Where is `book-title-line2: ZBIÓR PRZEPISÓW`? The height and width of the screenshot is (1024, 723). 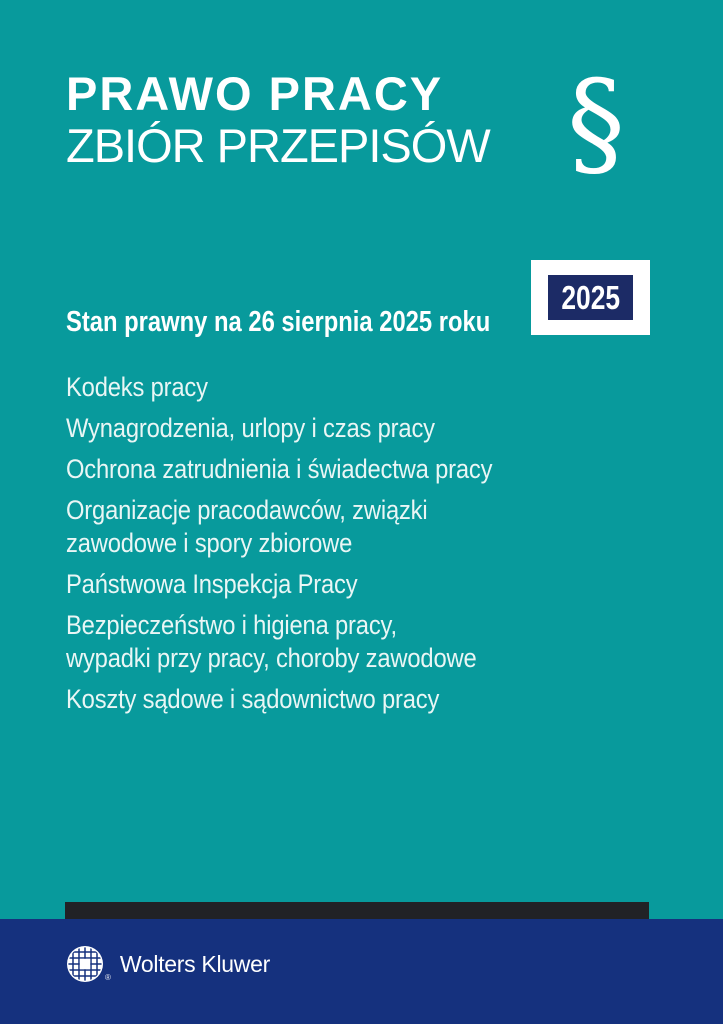 book-title-line2: ZBIÓR PRZEPISÓW is located at coordinates (278, 145).